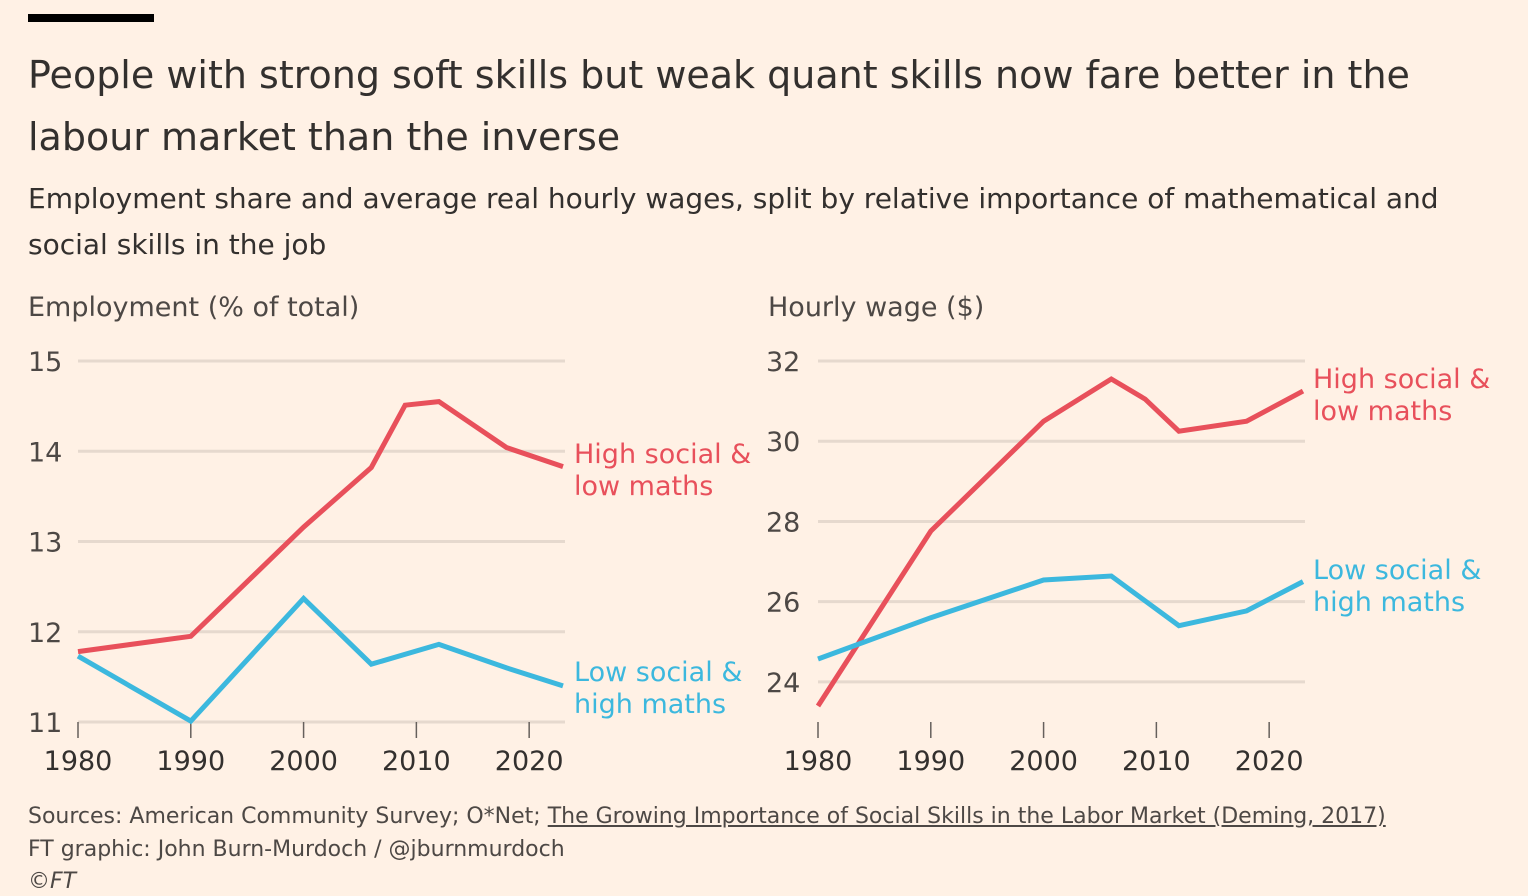 Image resolution: width=1528 pixels, height=896 pixels. I want to click on wage-y-tick-label: 30, so click(783, 442).